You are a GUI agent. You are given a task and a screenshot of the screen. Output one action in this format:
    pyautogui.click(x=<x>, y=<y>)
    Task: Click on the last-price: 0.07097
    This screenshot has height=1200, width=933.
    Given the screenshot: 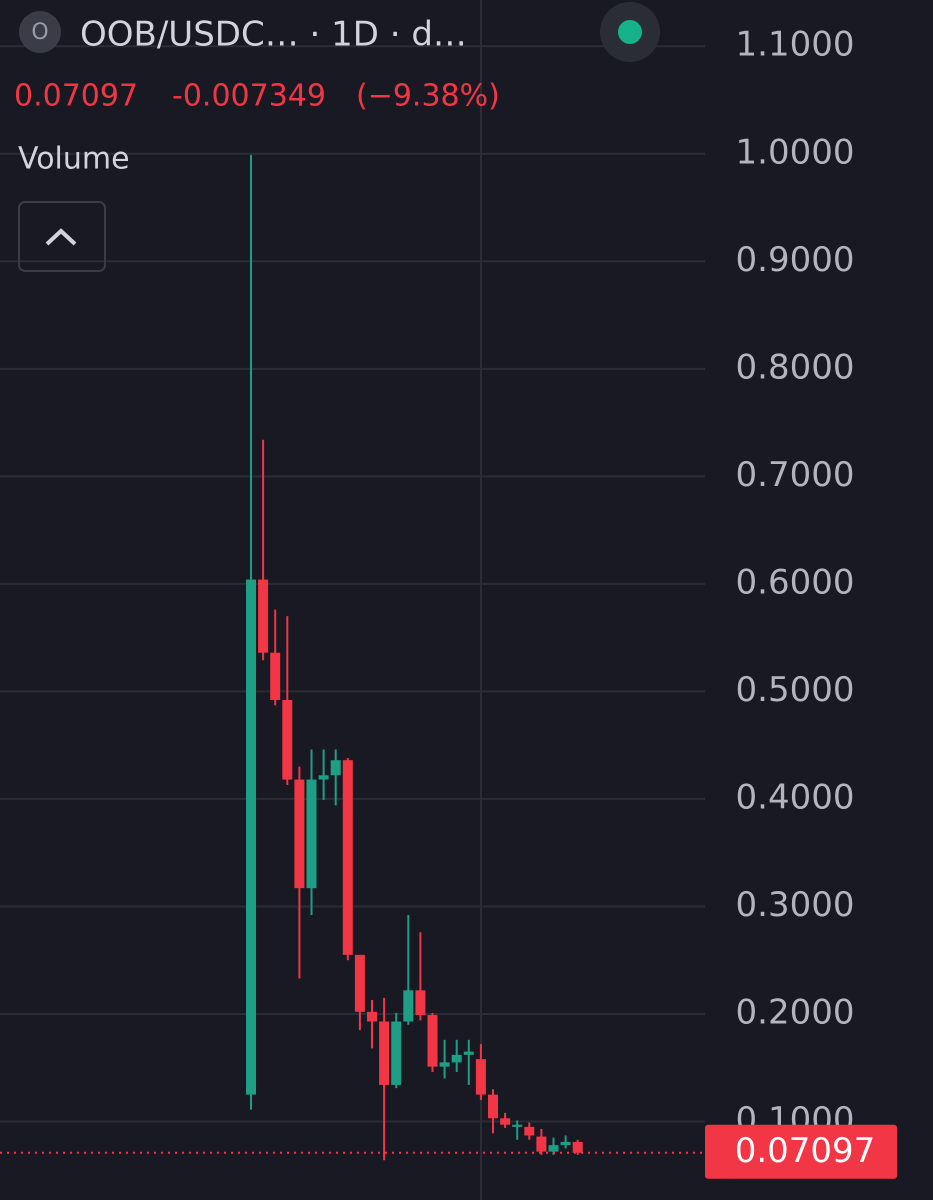 What is the action you would take?
    pyautogui.click(x=76, y=96)
    